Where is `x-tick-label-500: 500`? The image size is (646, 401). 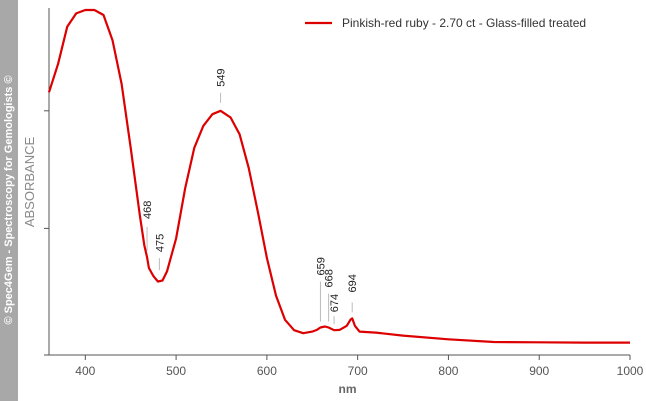
x-tick-label-500: 500 is located at coordinates (176, 371).